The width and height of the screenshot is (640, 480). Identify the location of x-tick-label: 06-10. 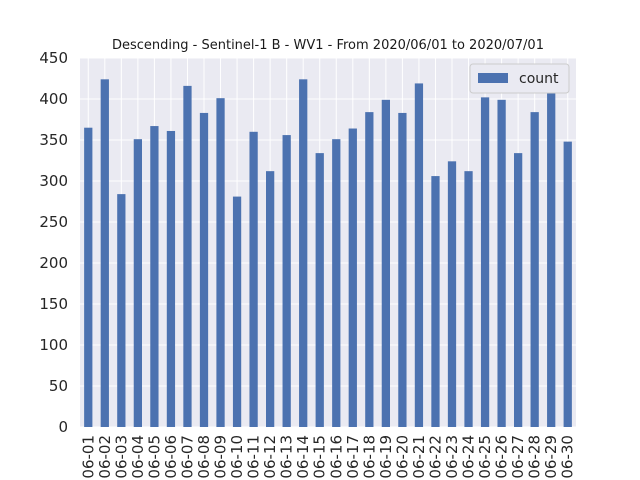
(237, 457).